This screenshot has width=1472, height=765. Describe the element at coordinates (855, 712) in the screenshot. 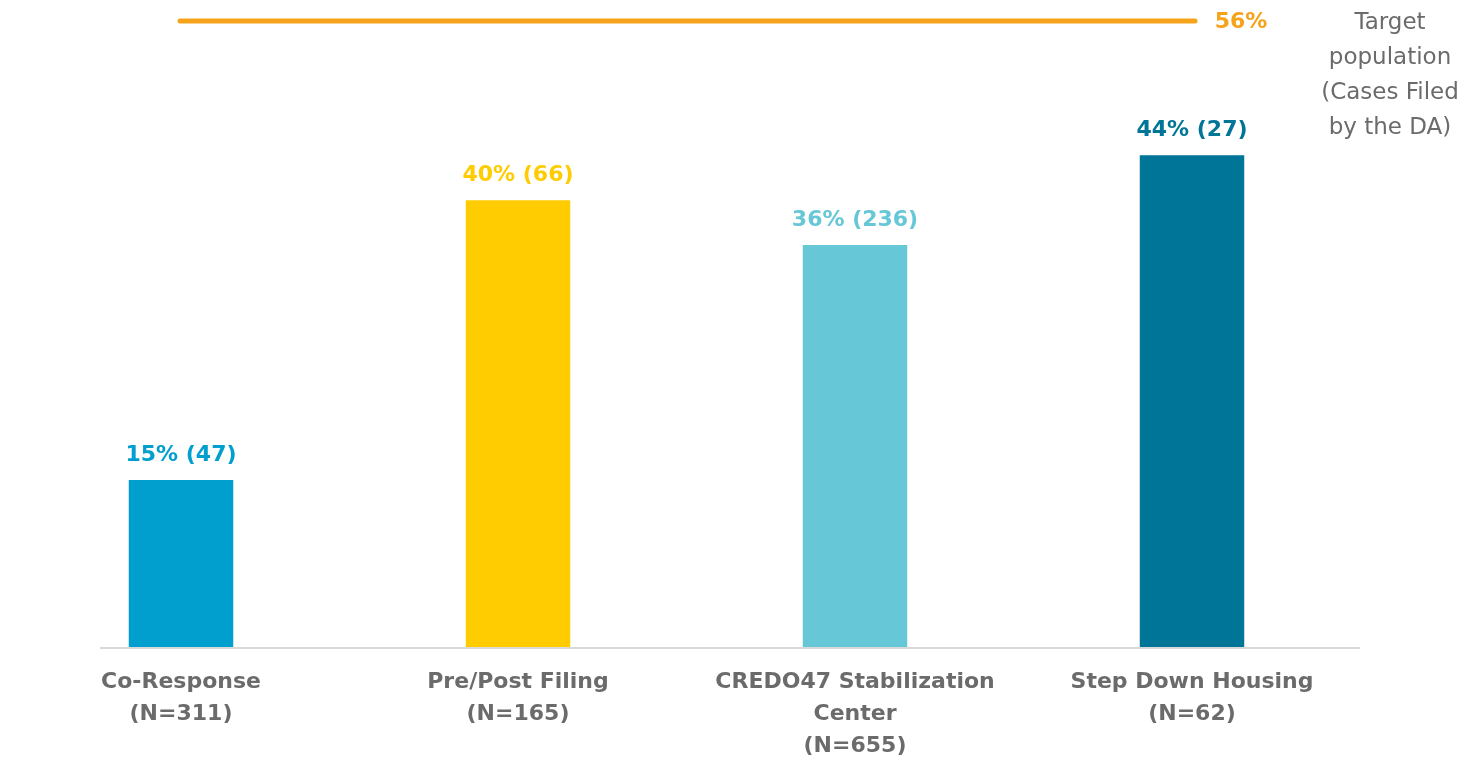

I see `x-tick-label: CREDO47 Stabilization Center (N=655)` at that location.